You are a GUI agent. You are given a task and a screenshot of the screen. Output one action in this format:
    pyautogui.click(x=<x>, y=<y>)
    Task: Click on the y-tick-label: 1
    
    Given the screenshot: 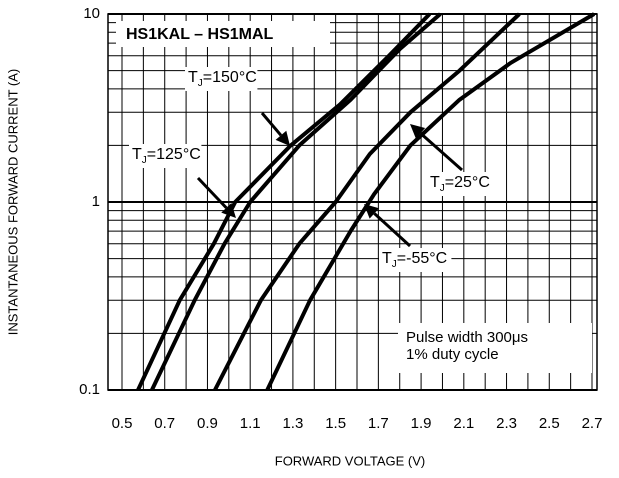 What is the action you would take?
    pyautogui.click(x=96, y=201)
    